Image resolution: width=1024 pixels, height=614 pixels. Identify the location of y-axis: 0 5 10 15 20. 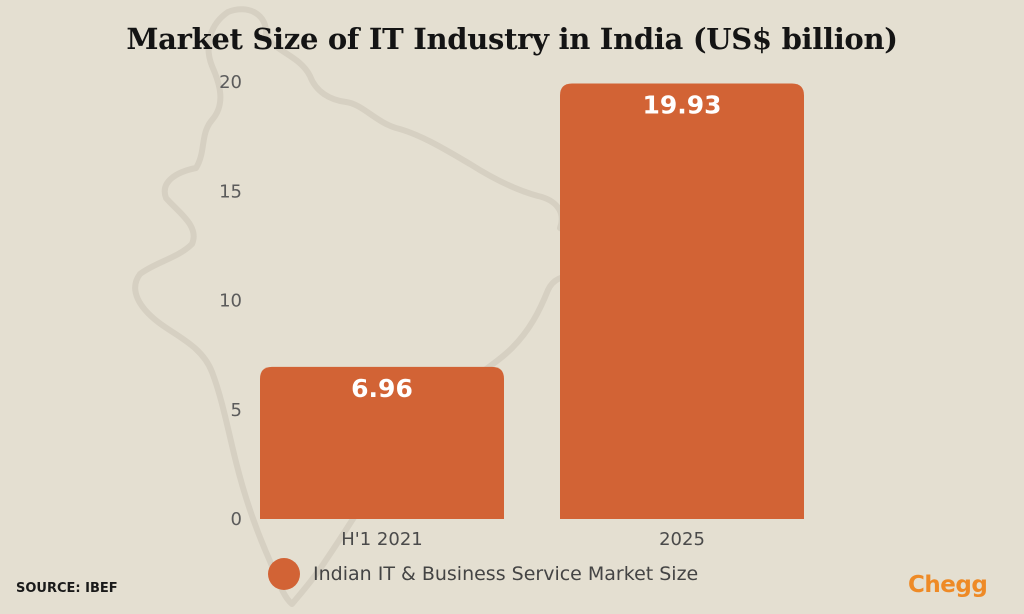
(230, 301).